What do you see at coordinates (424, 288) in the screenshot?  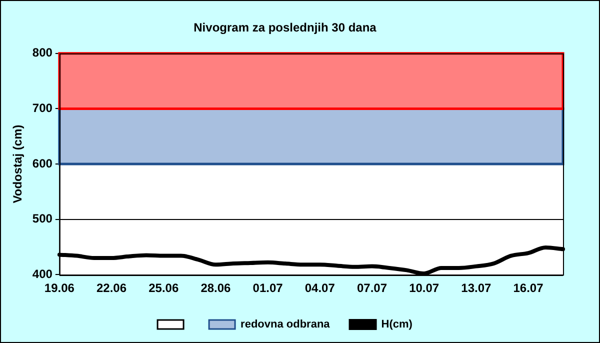 I see `x-tick-label: 10.07` at bounding box center [424, 288].